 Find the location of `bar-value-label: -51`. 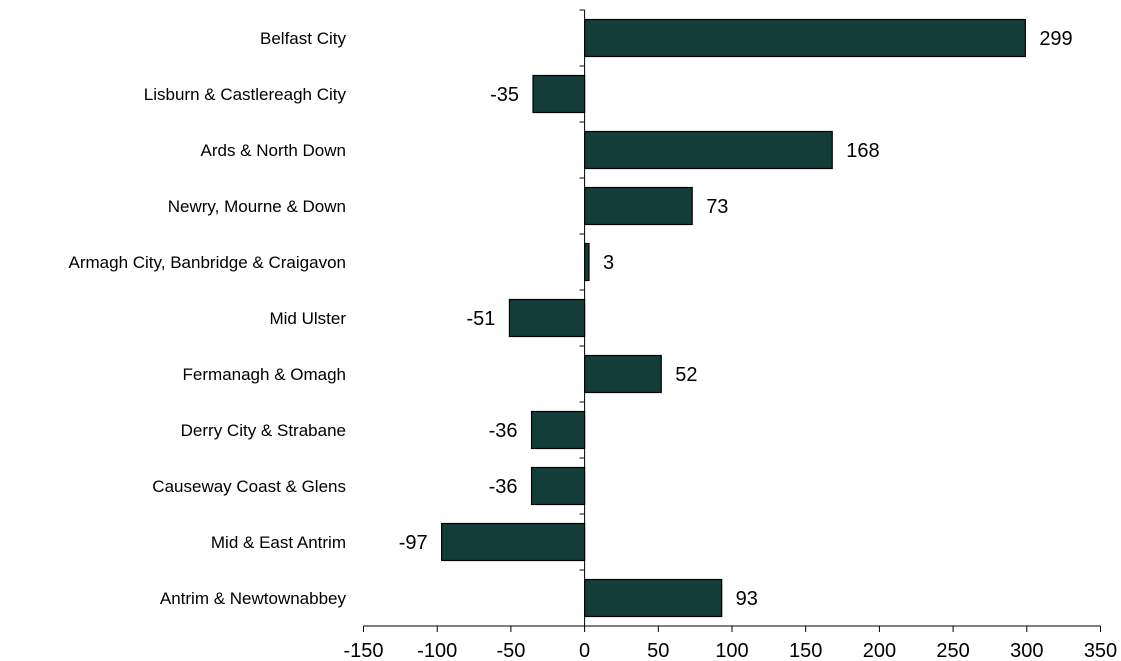

bar-value-label: -51 is located at coordinates (481, 319).